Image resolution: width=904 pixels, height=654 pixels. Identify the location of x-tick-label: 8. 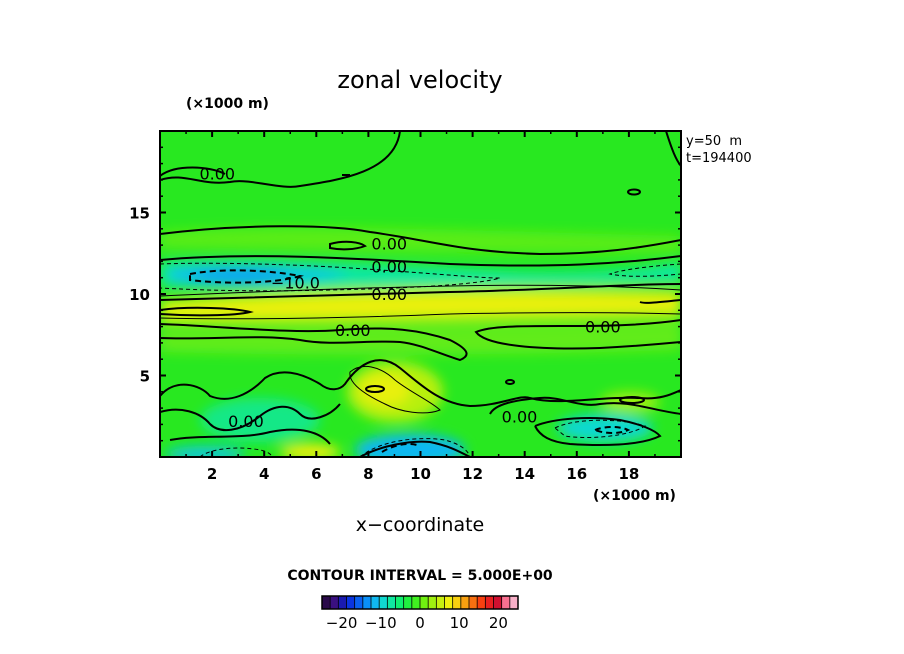
(368, 474).